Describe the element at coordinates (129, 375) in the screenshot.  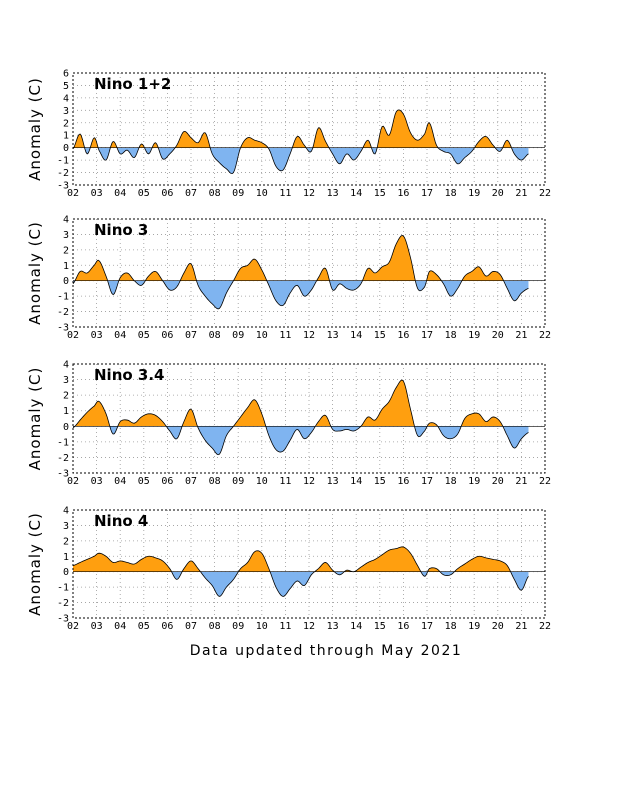
I see `panel-title: Nino 3.4` at that location.